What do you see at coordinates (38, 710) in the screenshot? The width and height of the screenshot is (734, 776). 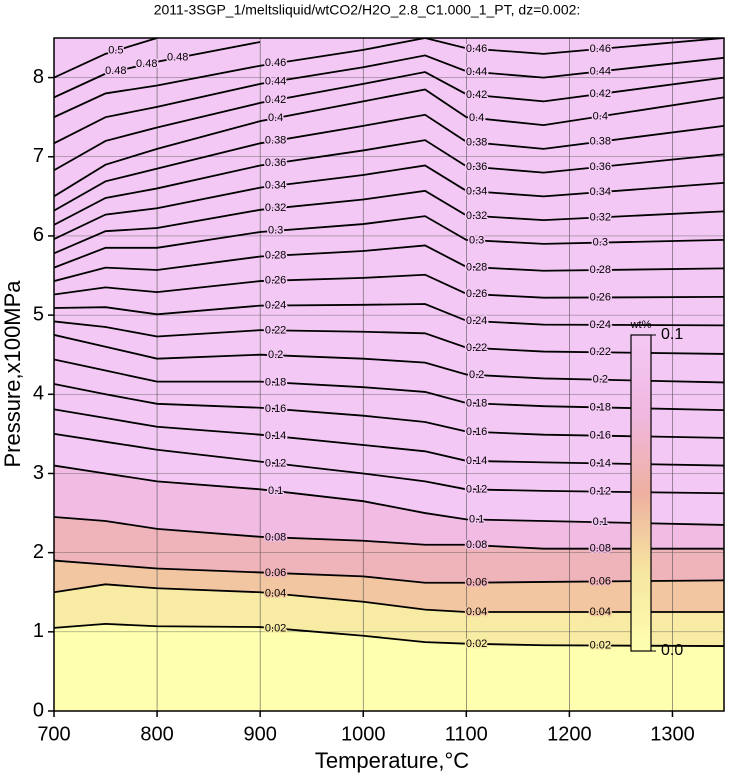 I see `y-tick-label: 0` at bounding box center [38, 710].